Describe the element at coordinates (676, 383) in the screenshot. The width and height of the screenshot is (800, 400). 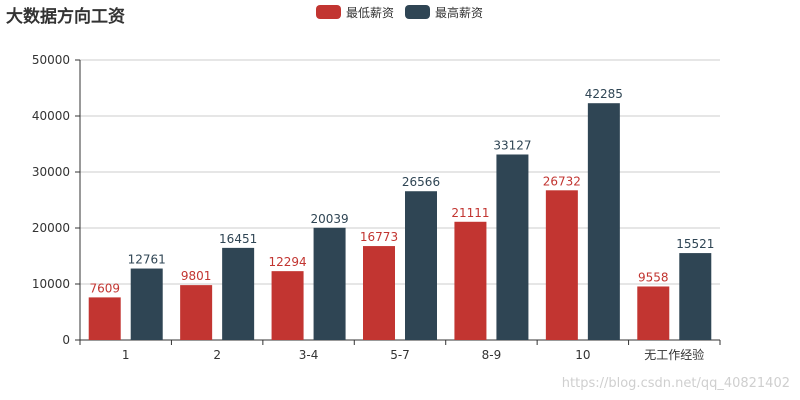
I see `watermark: https://blog.csdn.net/qq_40821402` at that location.